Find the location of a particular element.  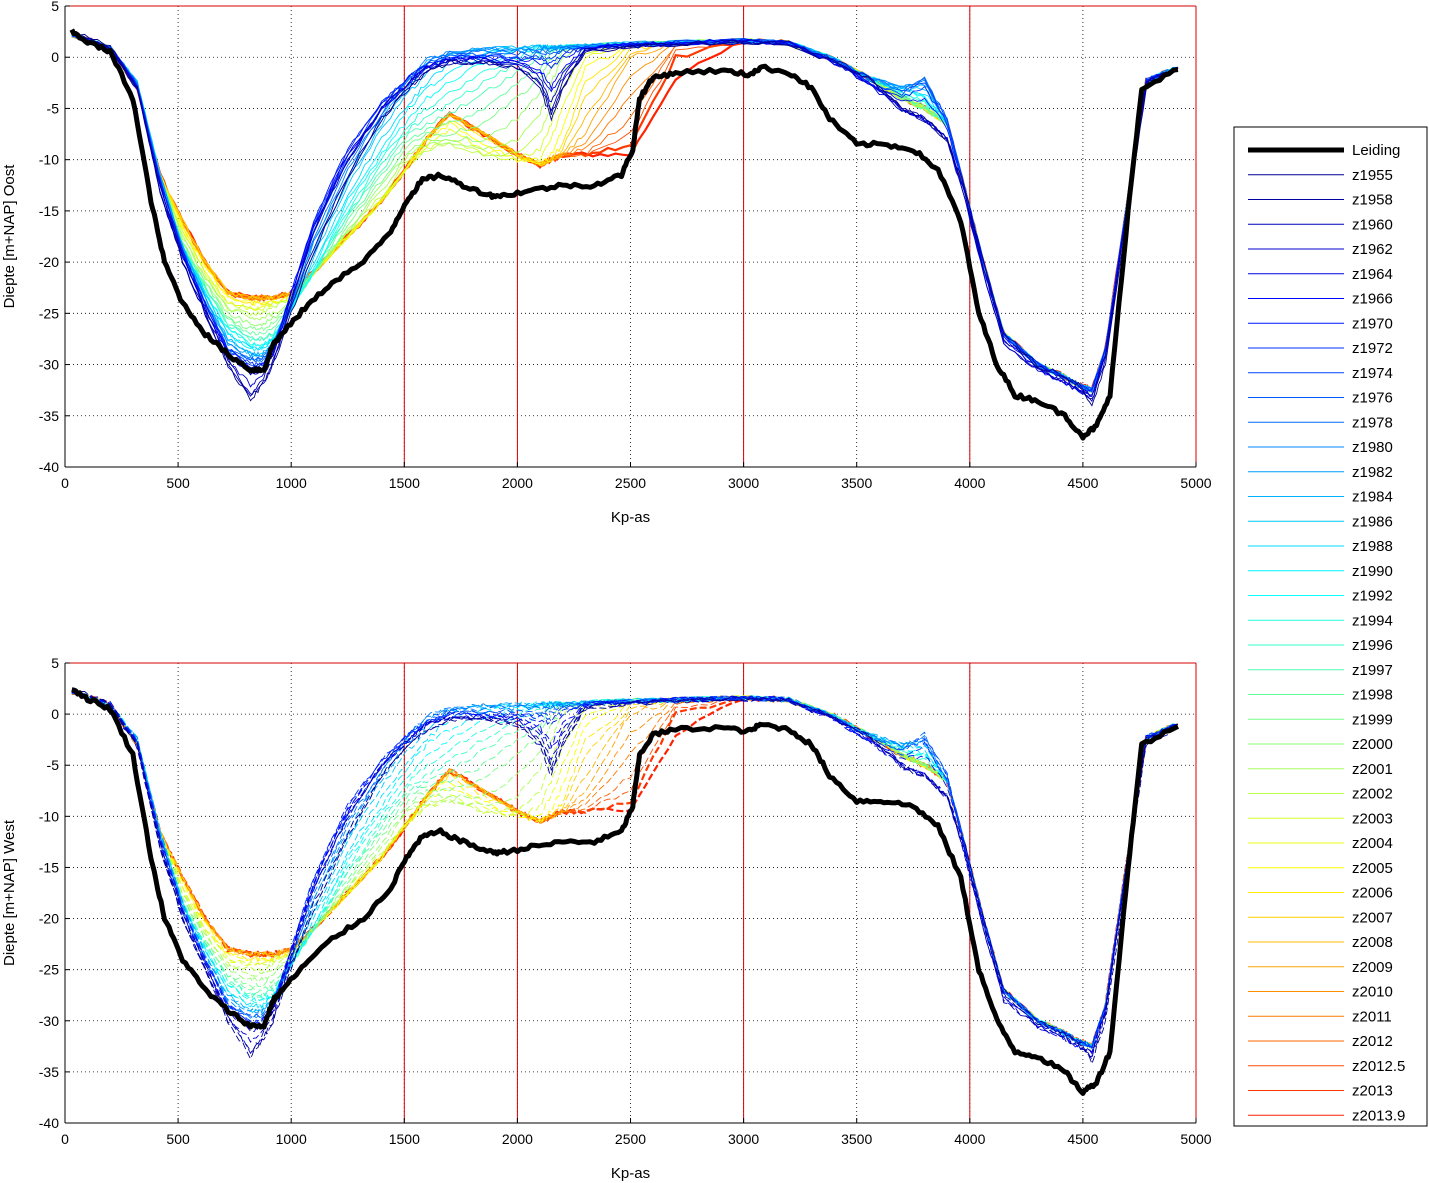

legend-label: z1988 is located at coordinates (1372, 546).